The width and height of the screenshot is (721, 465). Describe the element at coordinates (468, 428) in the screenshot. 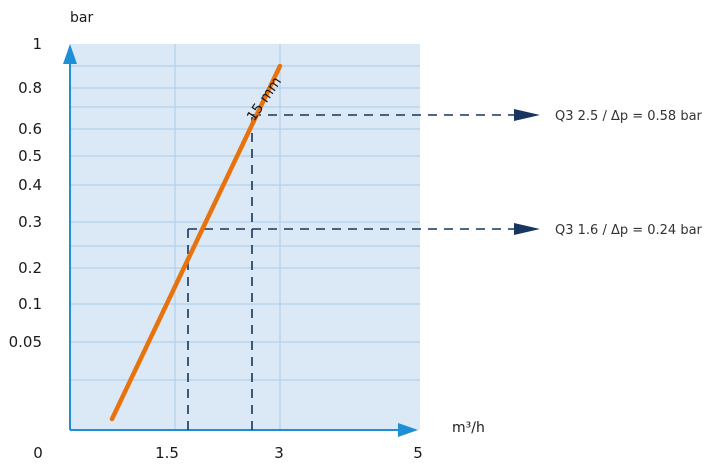

I see `x-axis-unit: m³/h` at that location.